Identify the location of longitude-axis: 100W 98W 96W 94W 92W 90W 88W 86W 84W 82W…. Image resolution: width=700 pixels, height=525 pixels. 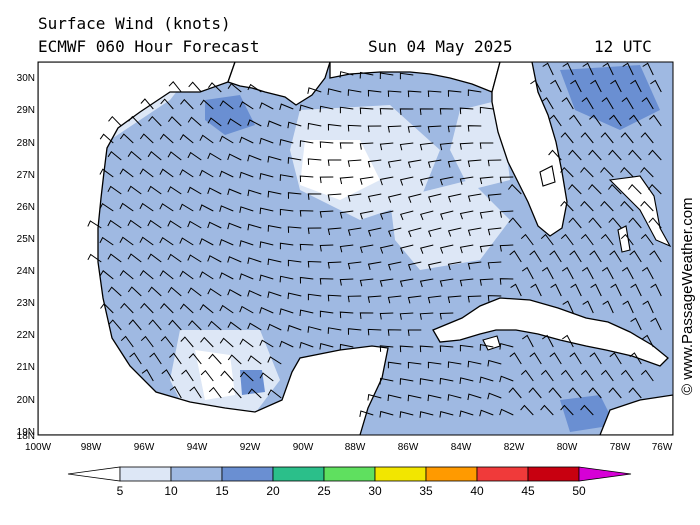
(349, 447).